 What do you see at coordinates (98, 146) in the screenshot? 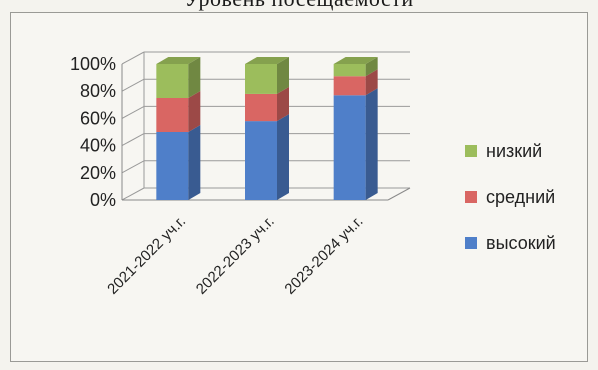
I see `y-tick-label-2: 40%` at bounding box center [98, 146].